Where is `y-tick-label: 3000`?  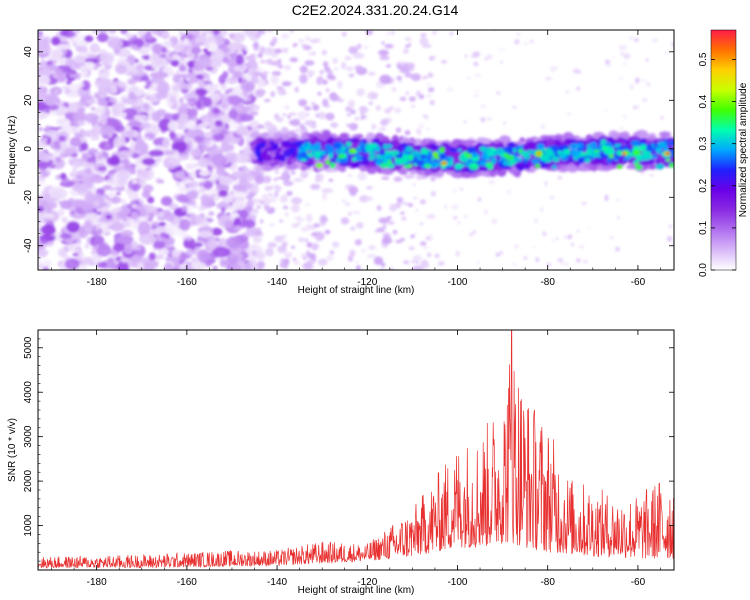 y-tick-label: 3000 is located at coordinates (28, 436).